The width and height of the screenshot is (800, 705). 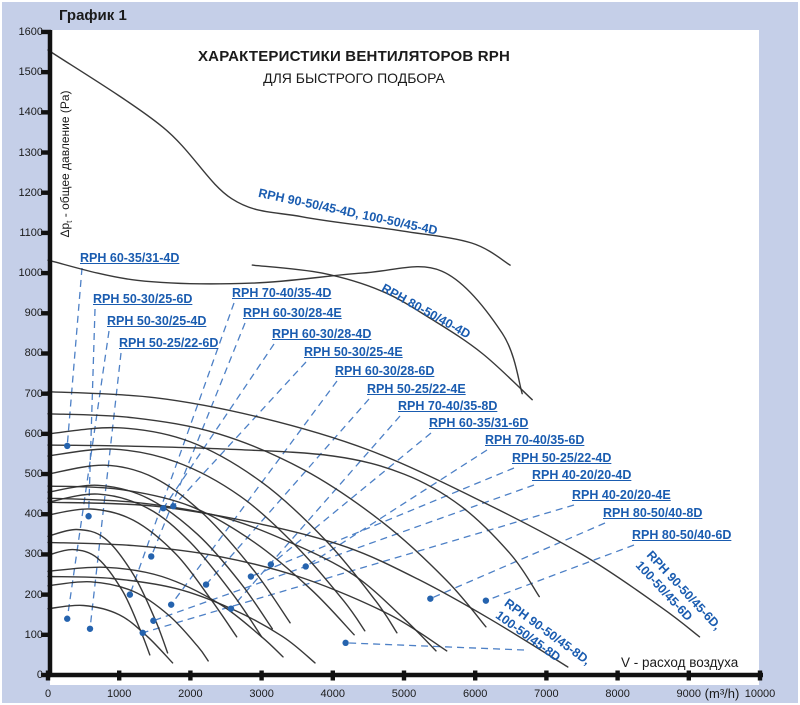 I want to click on chart-title: ХАРАКТЕРИСТИКИ ВЕНТИЛЯТОРОВ RPH, so click(x=354, y=56).